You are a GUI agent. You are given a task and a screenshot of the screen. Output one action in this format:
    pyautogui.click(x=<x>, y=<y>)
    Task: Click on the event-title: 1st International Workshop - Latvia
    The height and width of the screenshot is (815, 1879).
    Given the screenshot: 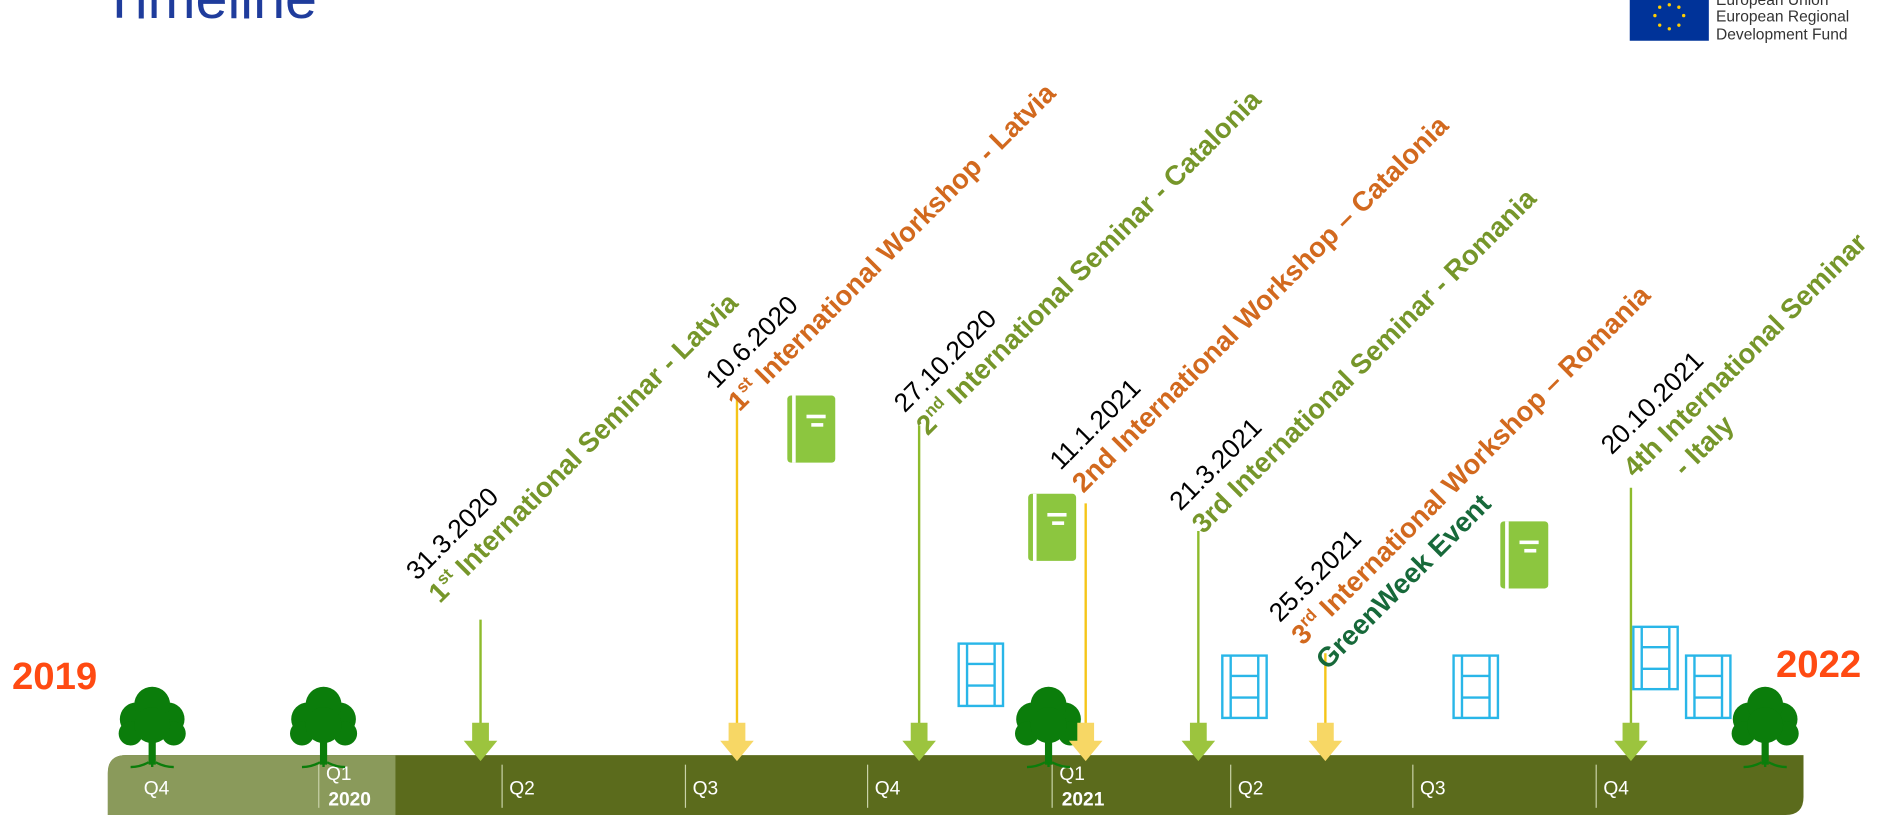 What is the action you would take?
    pyautogui.click(x=891, y=246)
    